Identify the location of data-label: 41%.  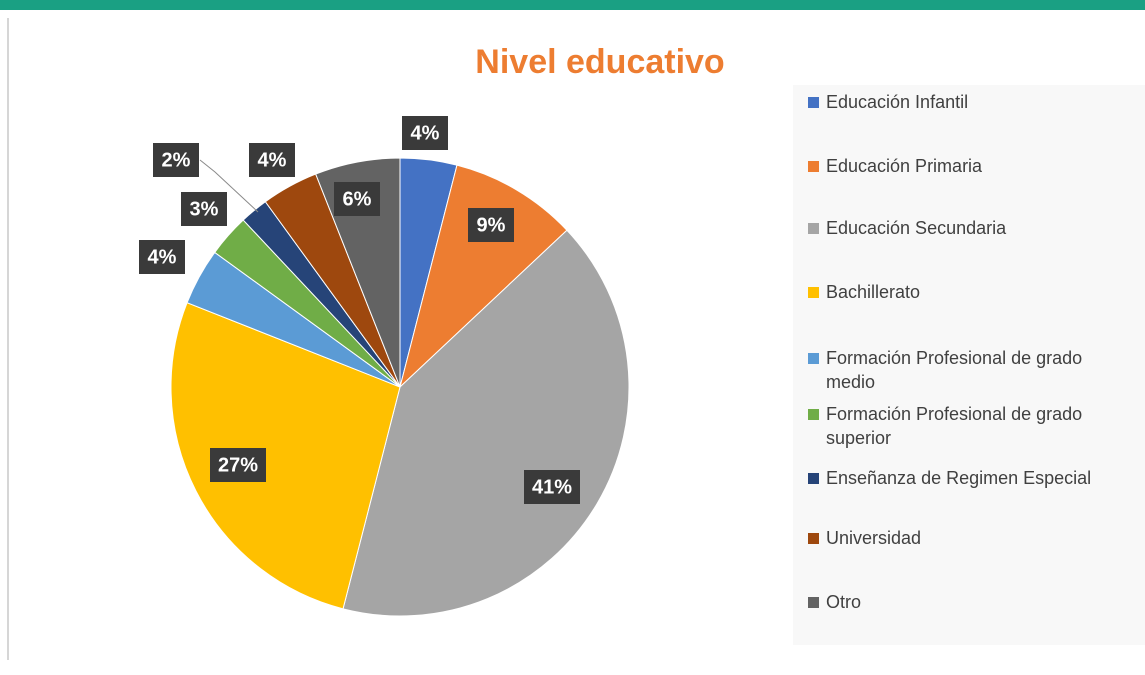
(552, 487).